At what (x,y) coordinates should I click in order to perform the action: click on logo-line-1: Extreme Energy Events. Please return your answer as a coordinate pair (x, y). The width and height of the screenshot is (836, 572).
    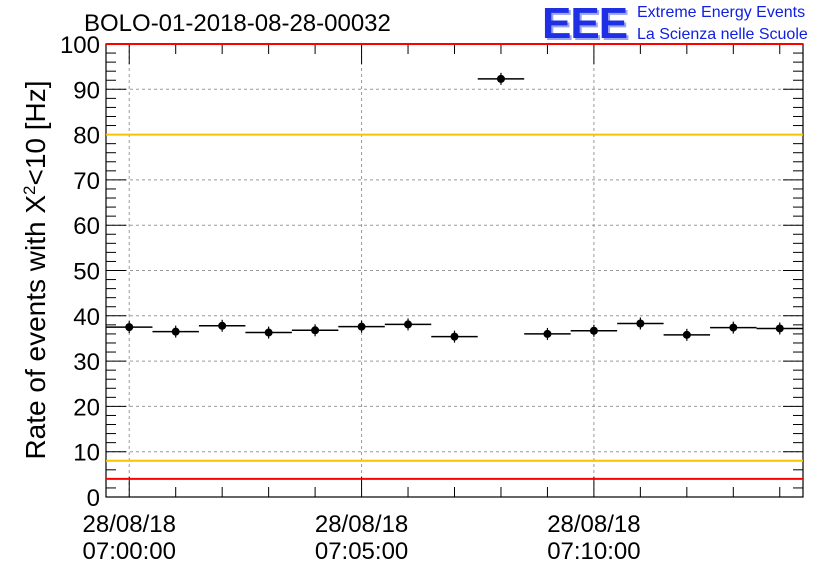
    Looking at the image, I should click on (721, 12).